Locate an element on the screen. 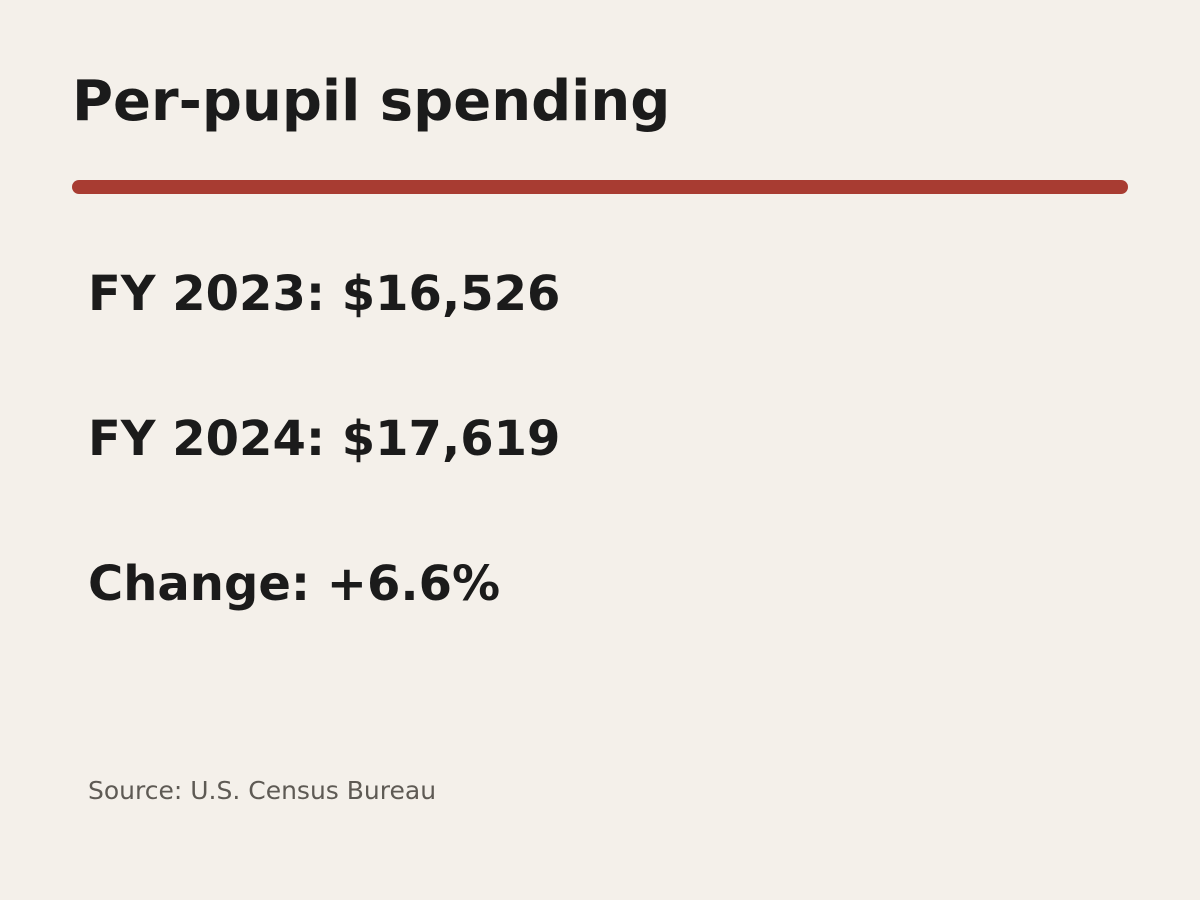 This screenshot has width=1200, height=900. source-note: Source: U.S. Census Bureau is located at coordinates (262, 790).